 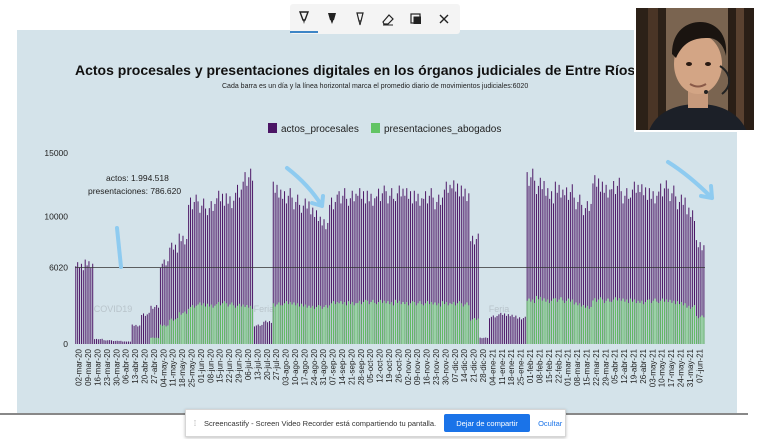 I want to click on x-tick-label: 01-mar-21, so click(x=568, y=366).